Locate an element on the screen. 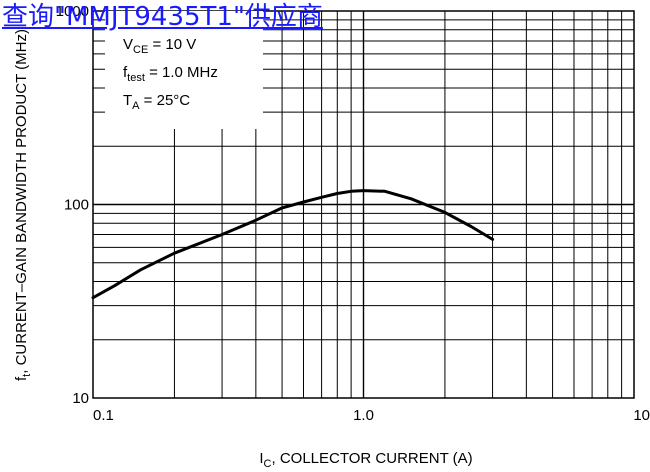 This screenshot has width=650, height=472. condition-value: = 25°C is located at coordinates (165, 100).